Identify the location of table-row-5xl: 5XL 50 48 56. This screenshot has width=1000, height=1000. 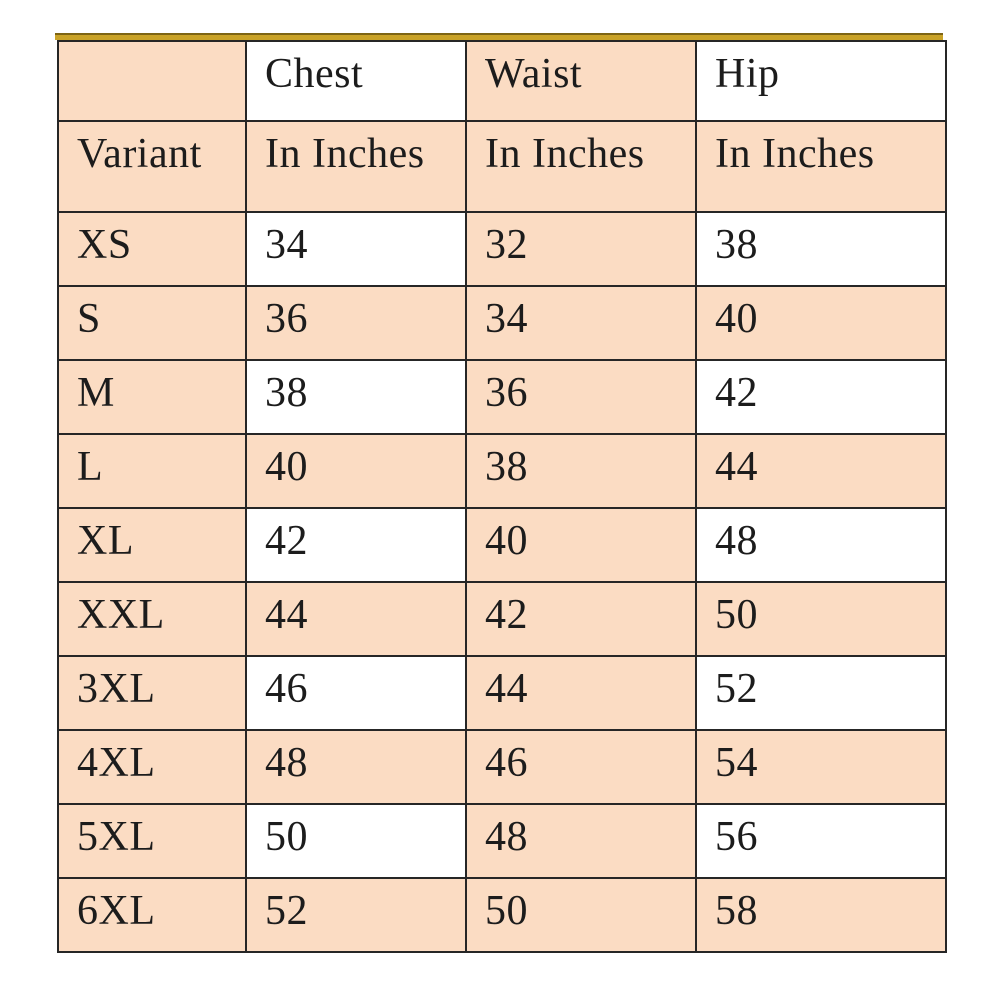
(502, 841).